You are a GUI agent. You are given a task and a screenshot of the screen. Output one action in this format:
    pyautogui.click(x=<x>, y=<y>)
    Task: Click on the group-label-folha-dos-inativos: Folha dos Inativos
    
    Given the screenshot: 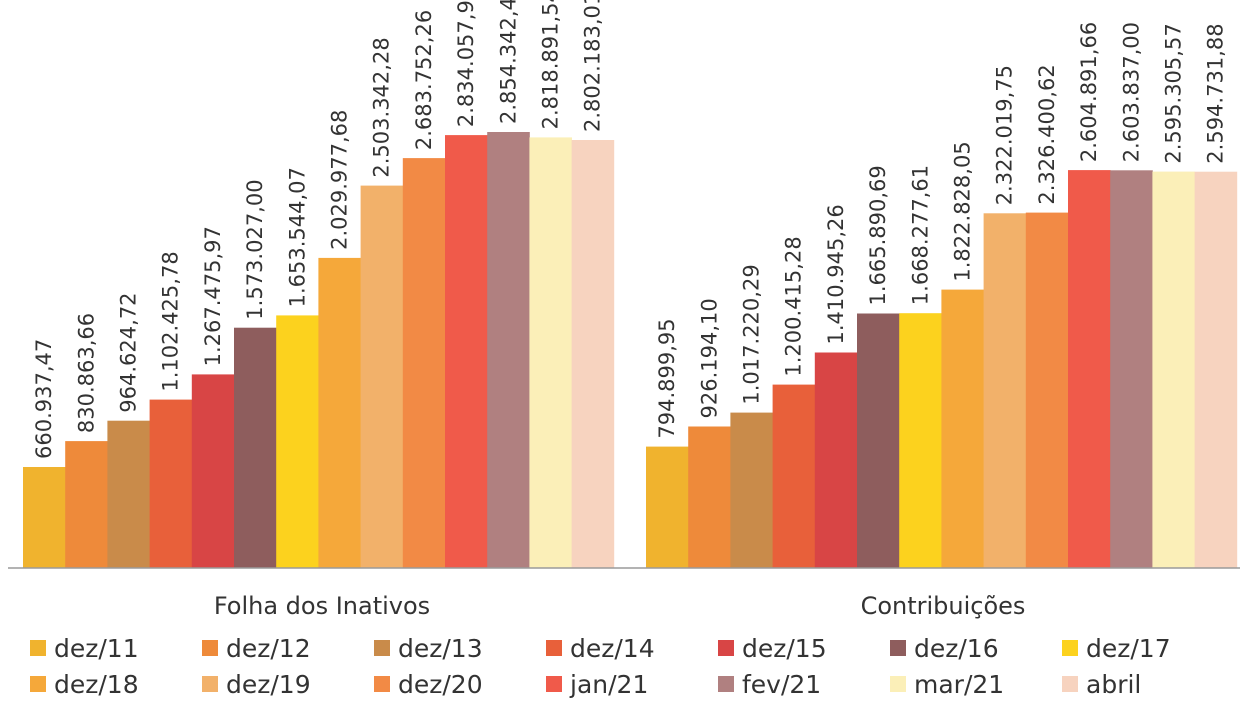 What is the action you would take?
    pyautogui.click(x=322, y=606)
    